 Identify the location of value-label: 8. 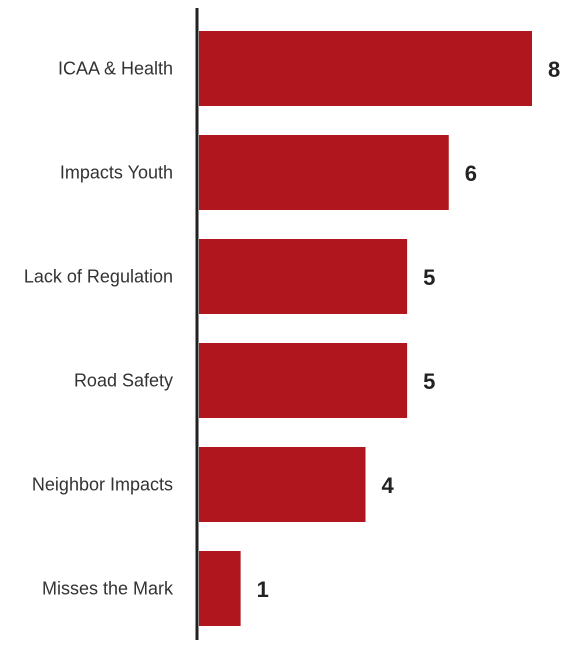
(554, 69).